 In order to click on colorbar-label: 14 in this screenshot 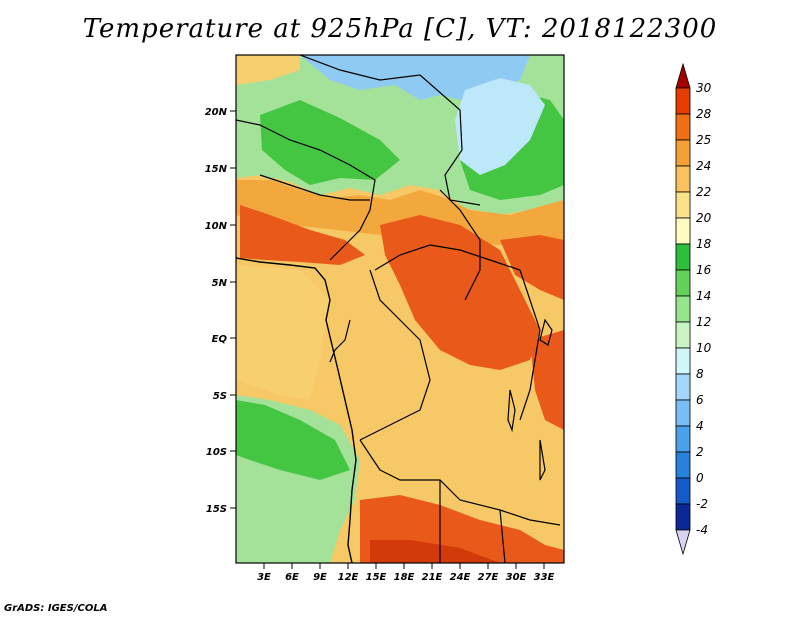, I will do `click(703, 296)`.